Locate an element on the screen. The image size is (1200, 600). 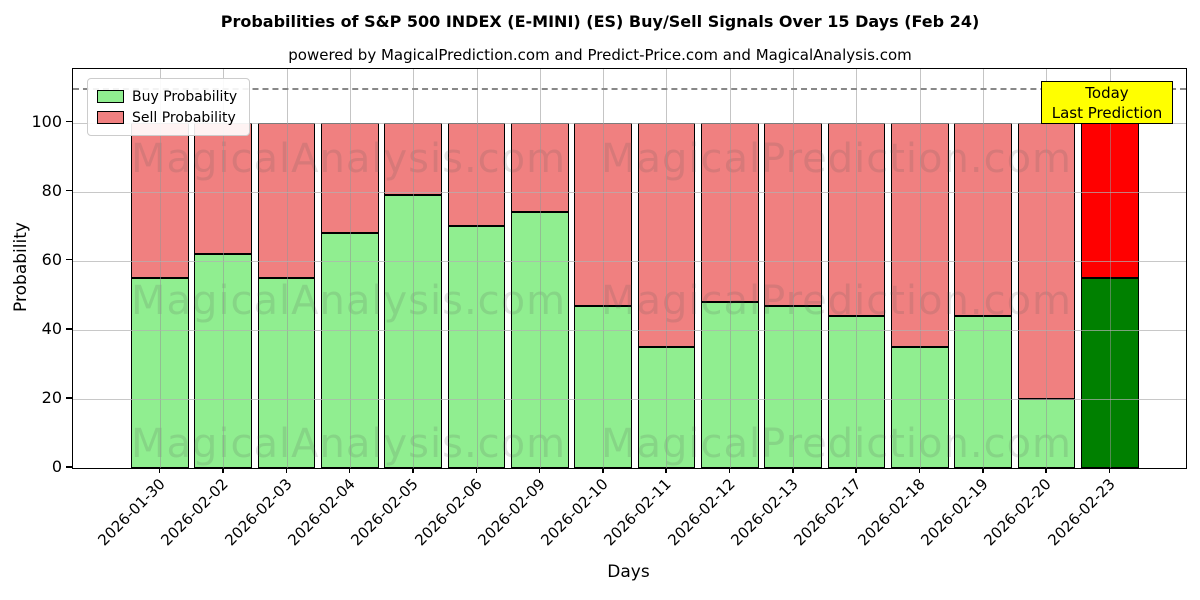
legend-swatch-buy is located at coordinates (110, 96).